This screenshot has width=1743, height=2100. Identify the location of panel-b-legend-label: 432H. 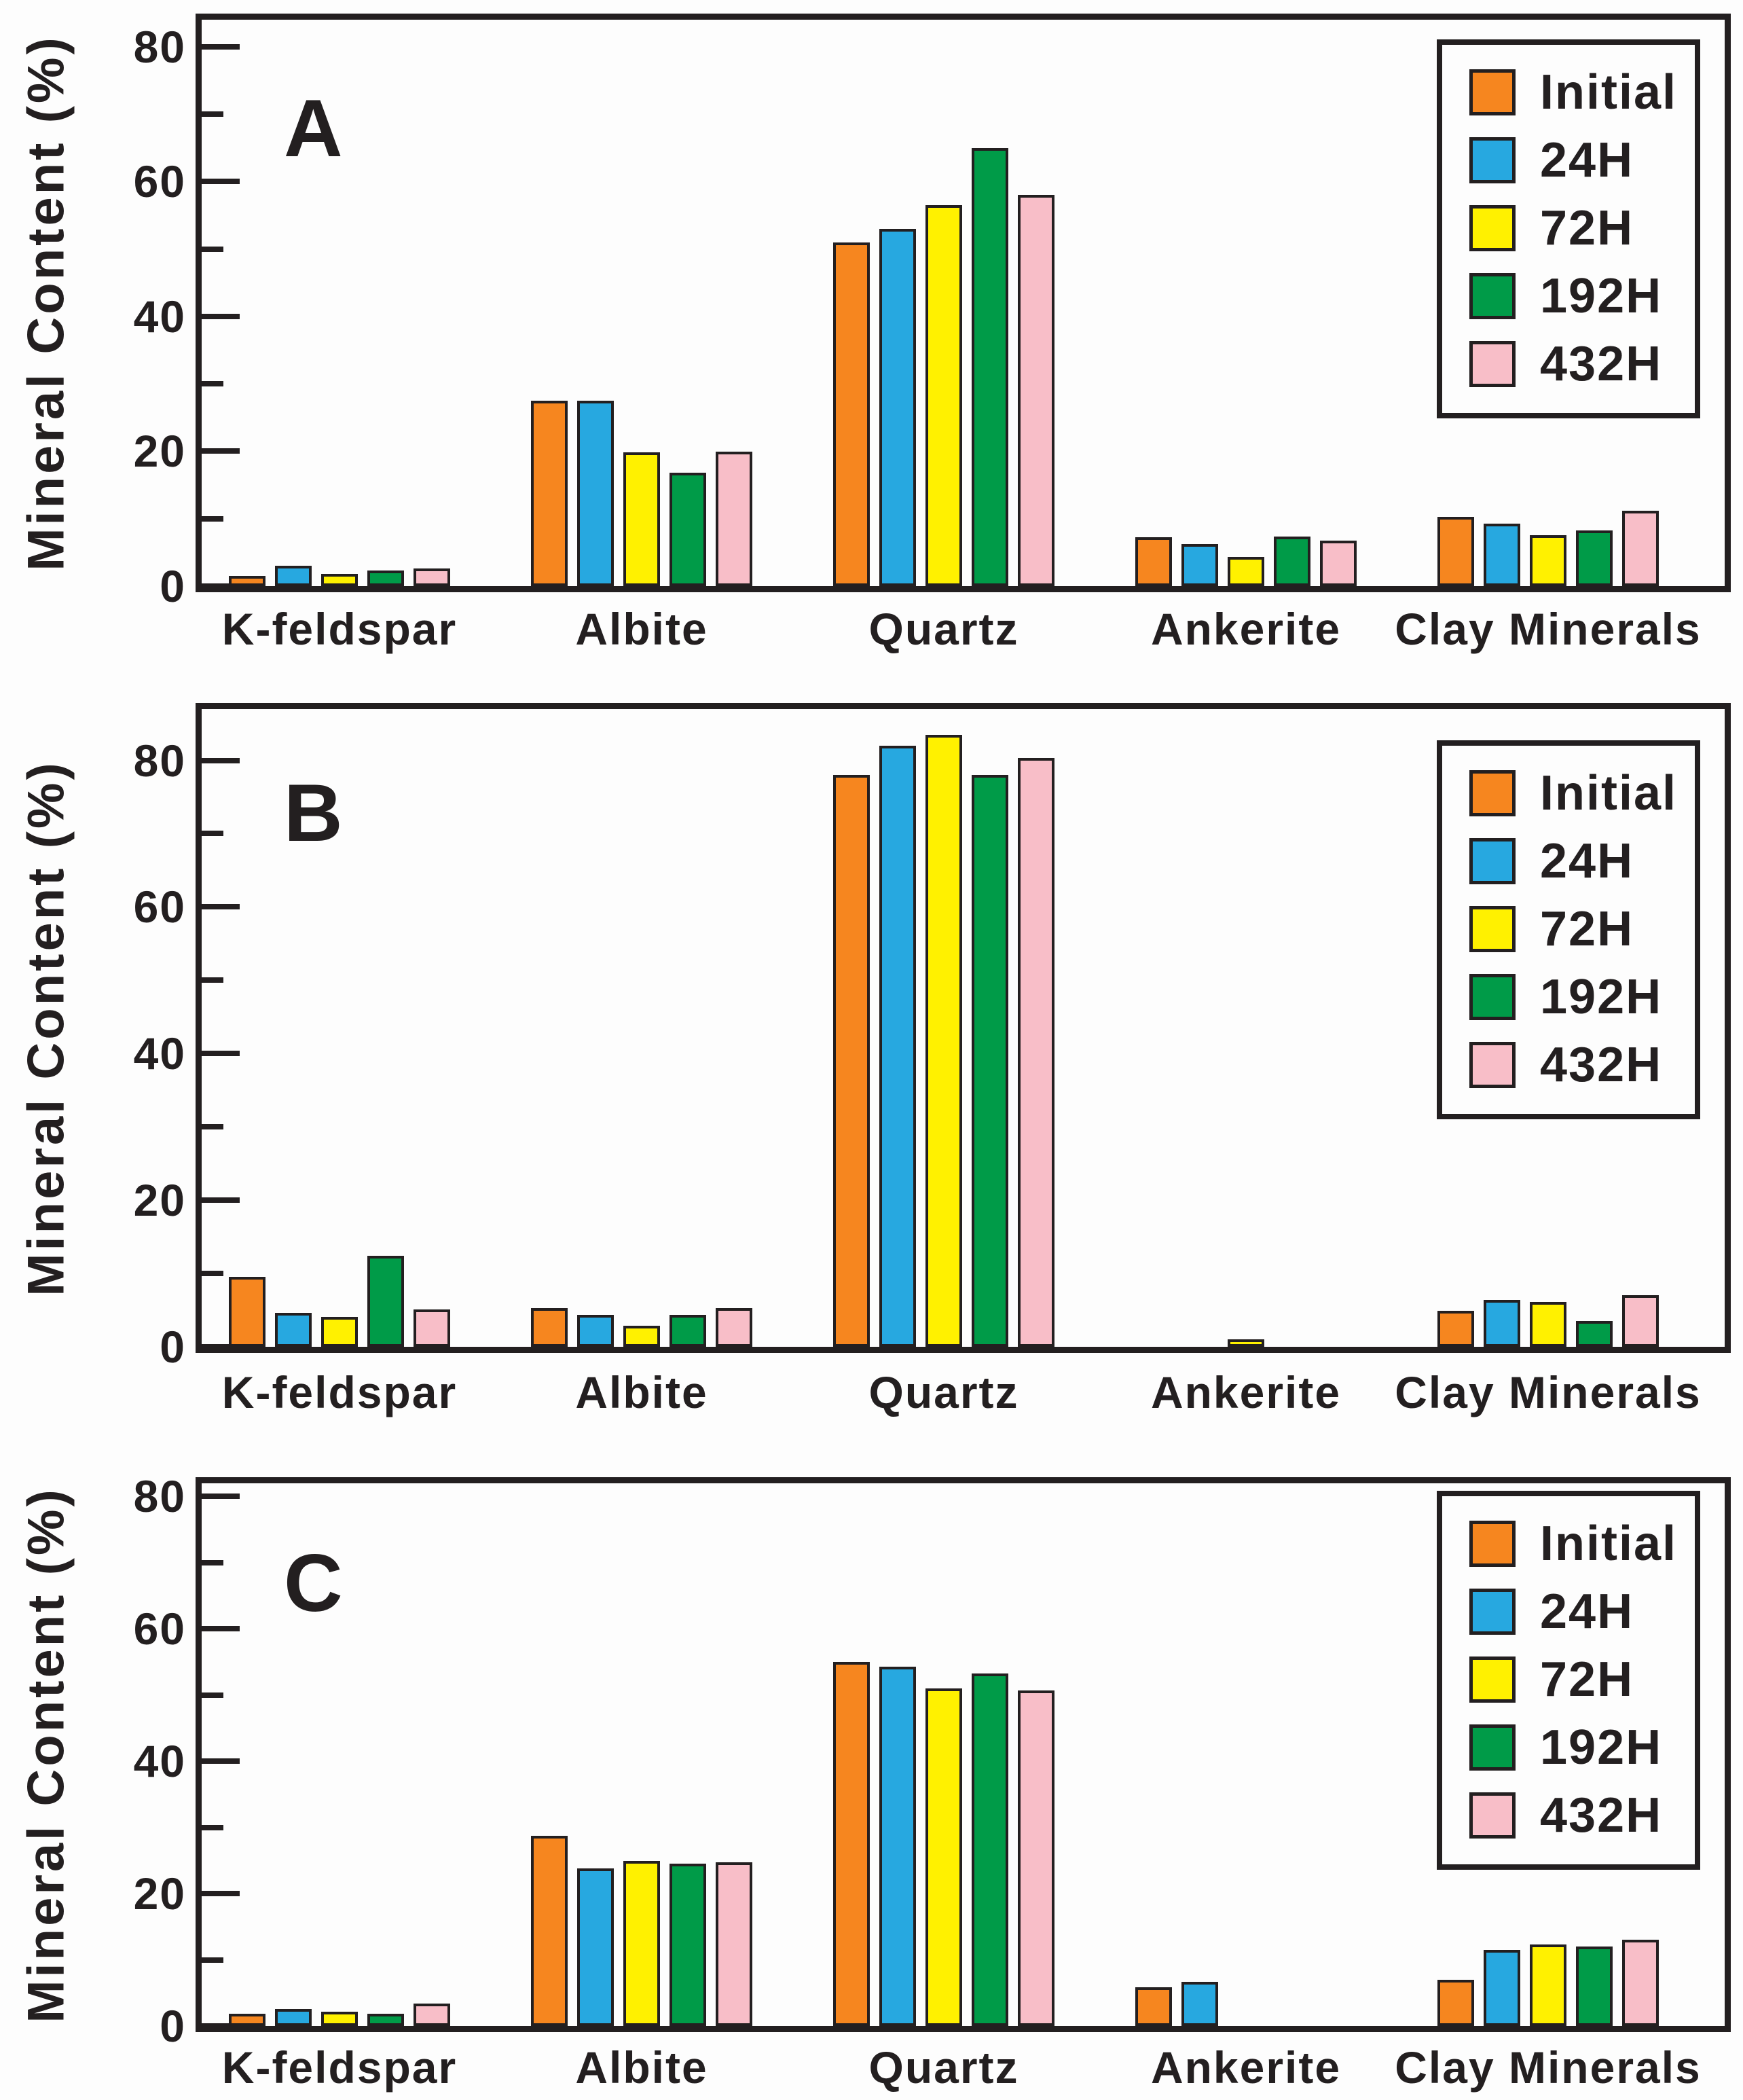
(1601, 1065).